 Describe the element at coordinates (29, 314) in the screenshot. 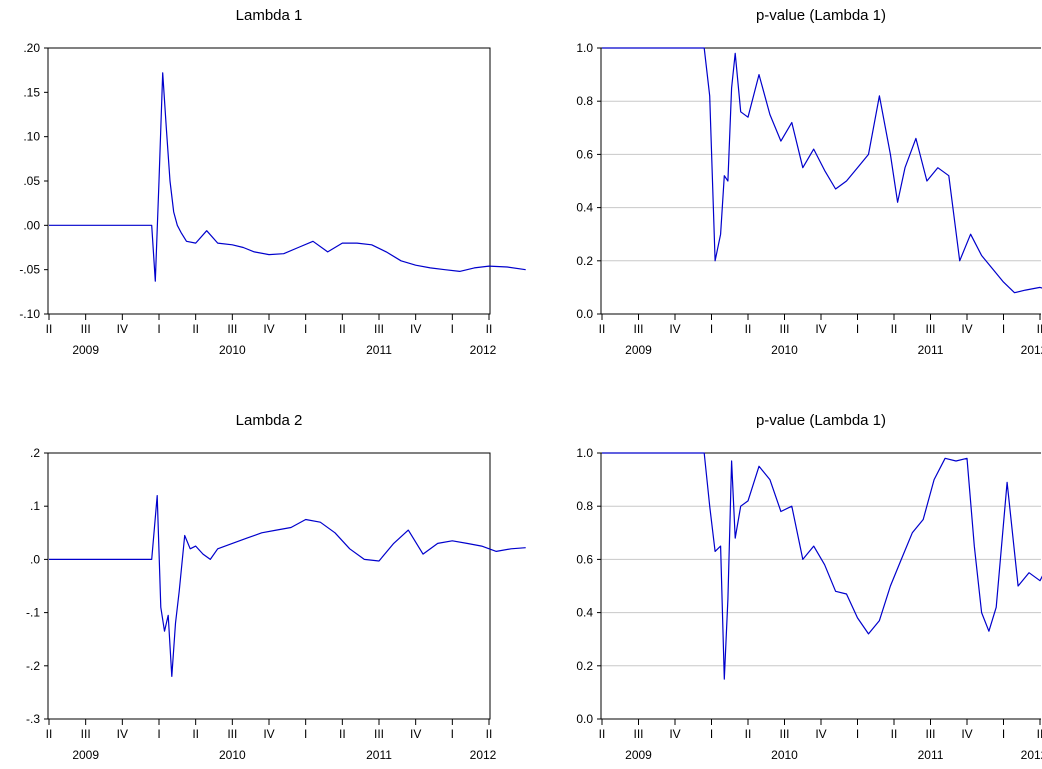

I see `y-tick-label: -.10` at that location.